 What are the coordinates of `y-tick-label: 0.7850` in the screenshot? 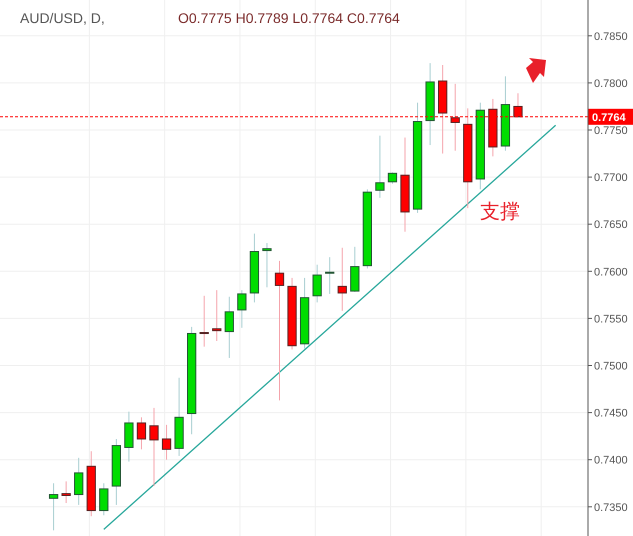 It's located at (611, 36).